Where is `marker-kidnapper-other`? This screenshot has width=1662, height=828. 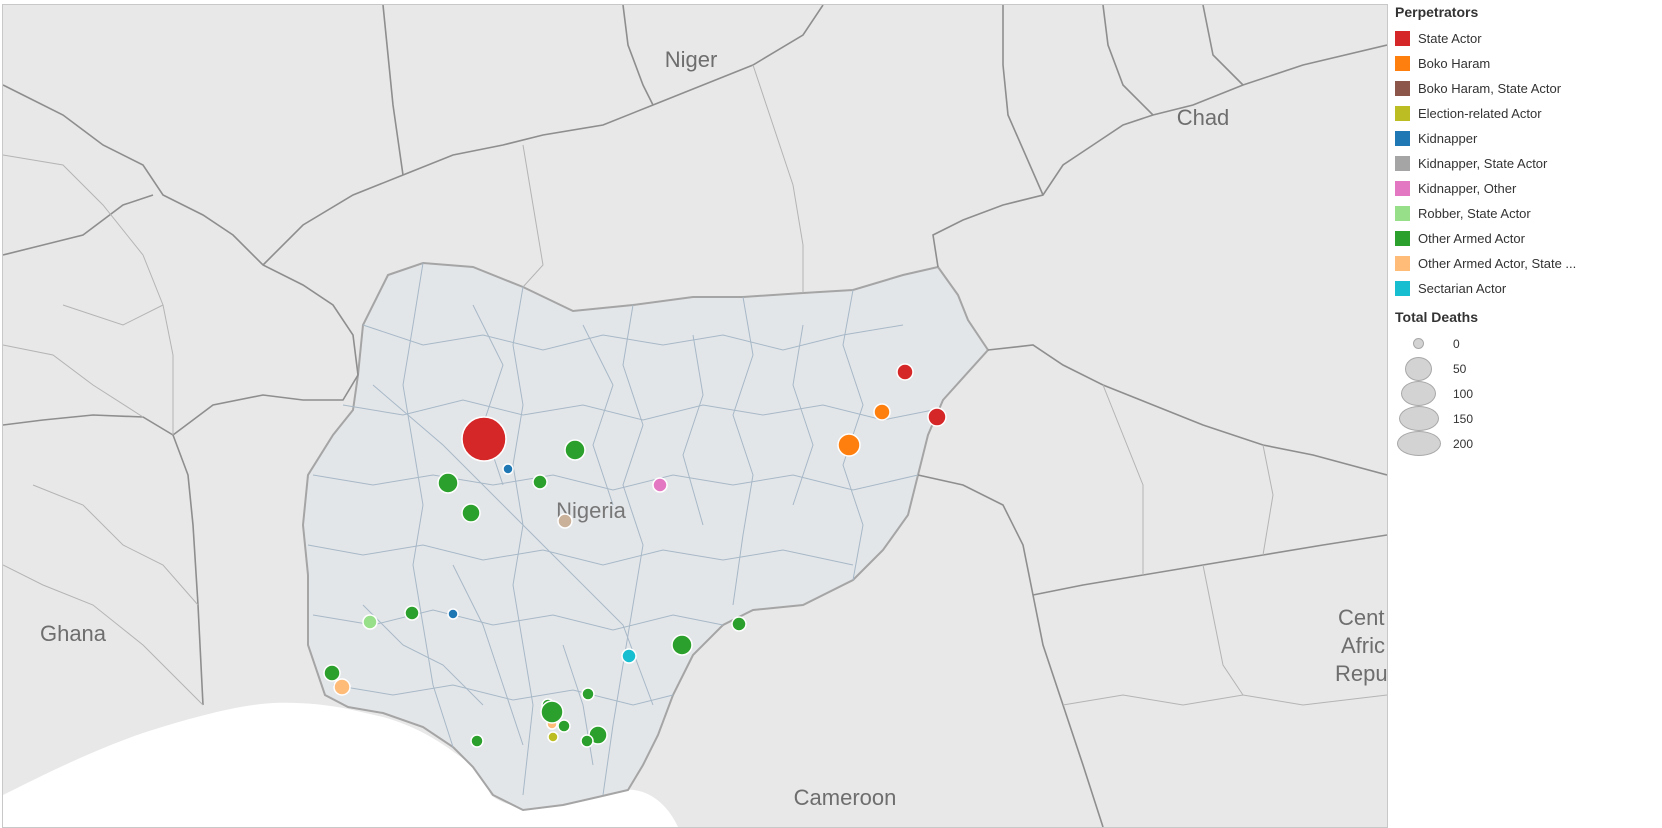
marker-kidnapper-other is located at coordinates (660, 485).